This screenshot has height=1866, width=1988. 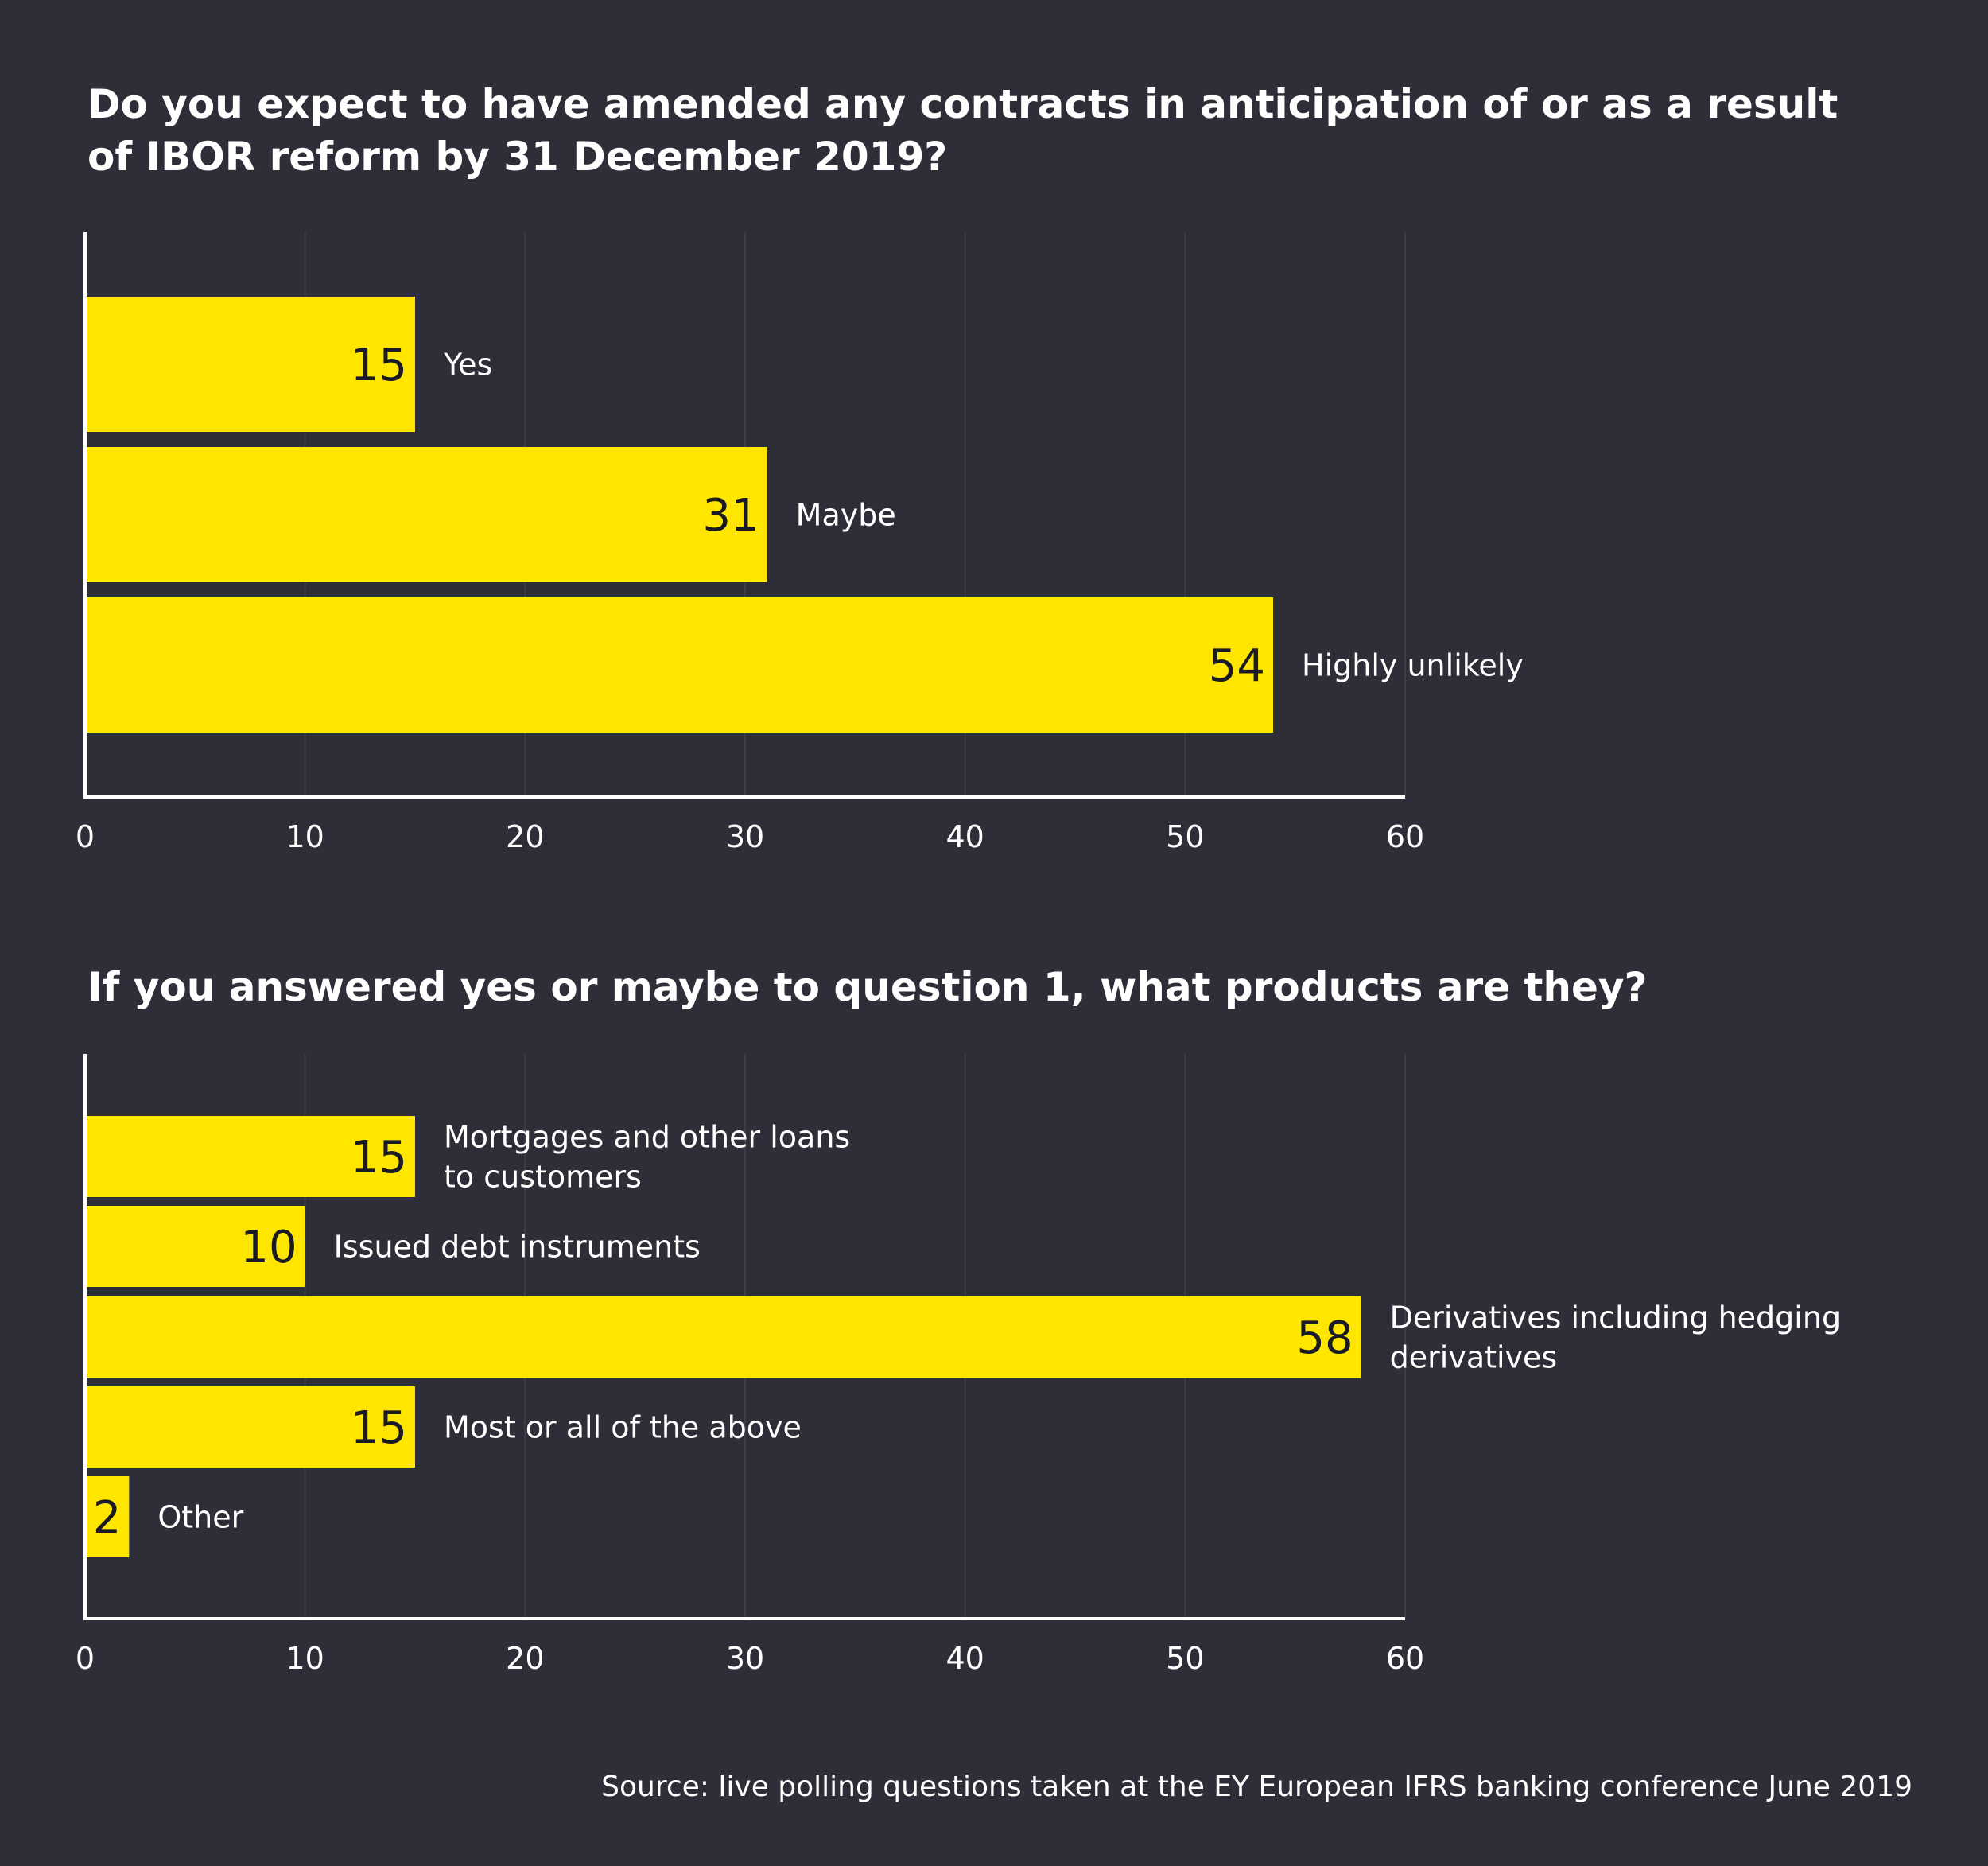 I want to click on category-label: Other, so click(x=200, y=1518).